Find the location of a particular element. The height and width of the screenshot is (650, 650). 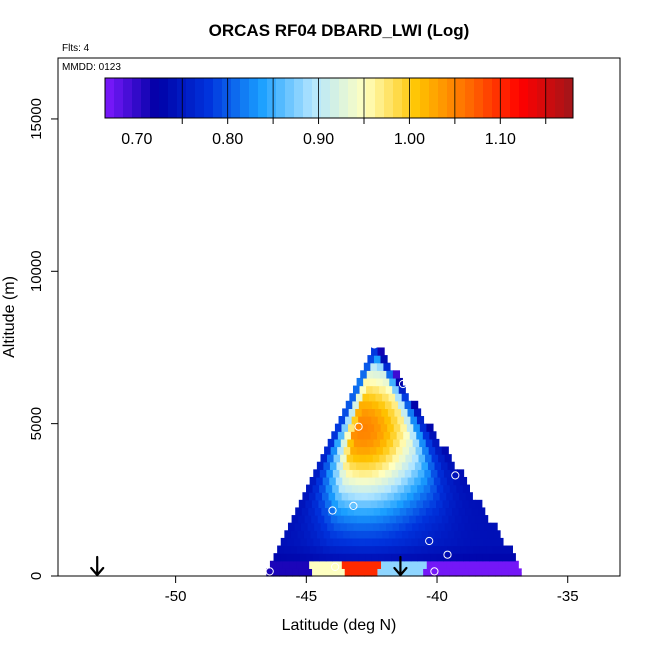

chart-title: ORCAS RF04 DBARD_LWI (Log) is located at coordinates (339, 30).